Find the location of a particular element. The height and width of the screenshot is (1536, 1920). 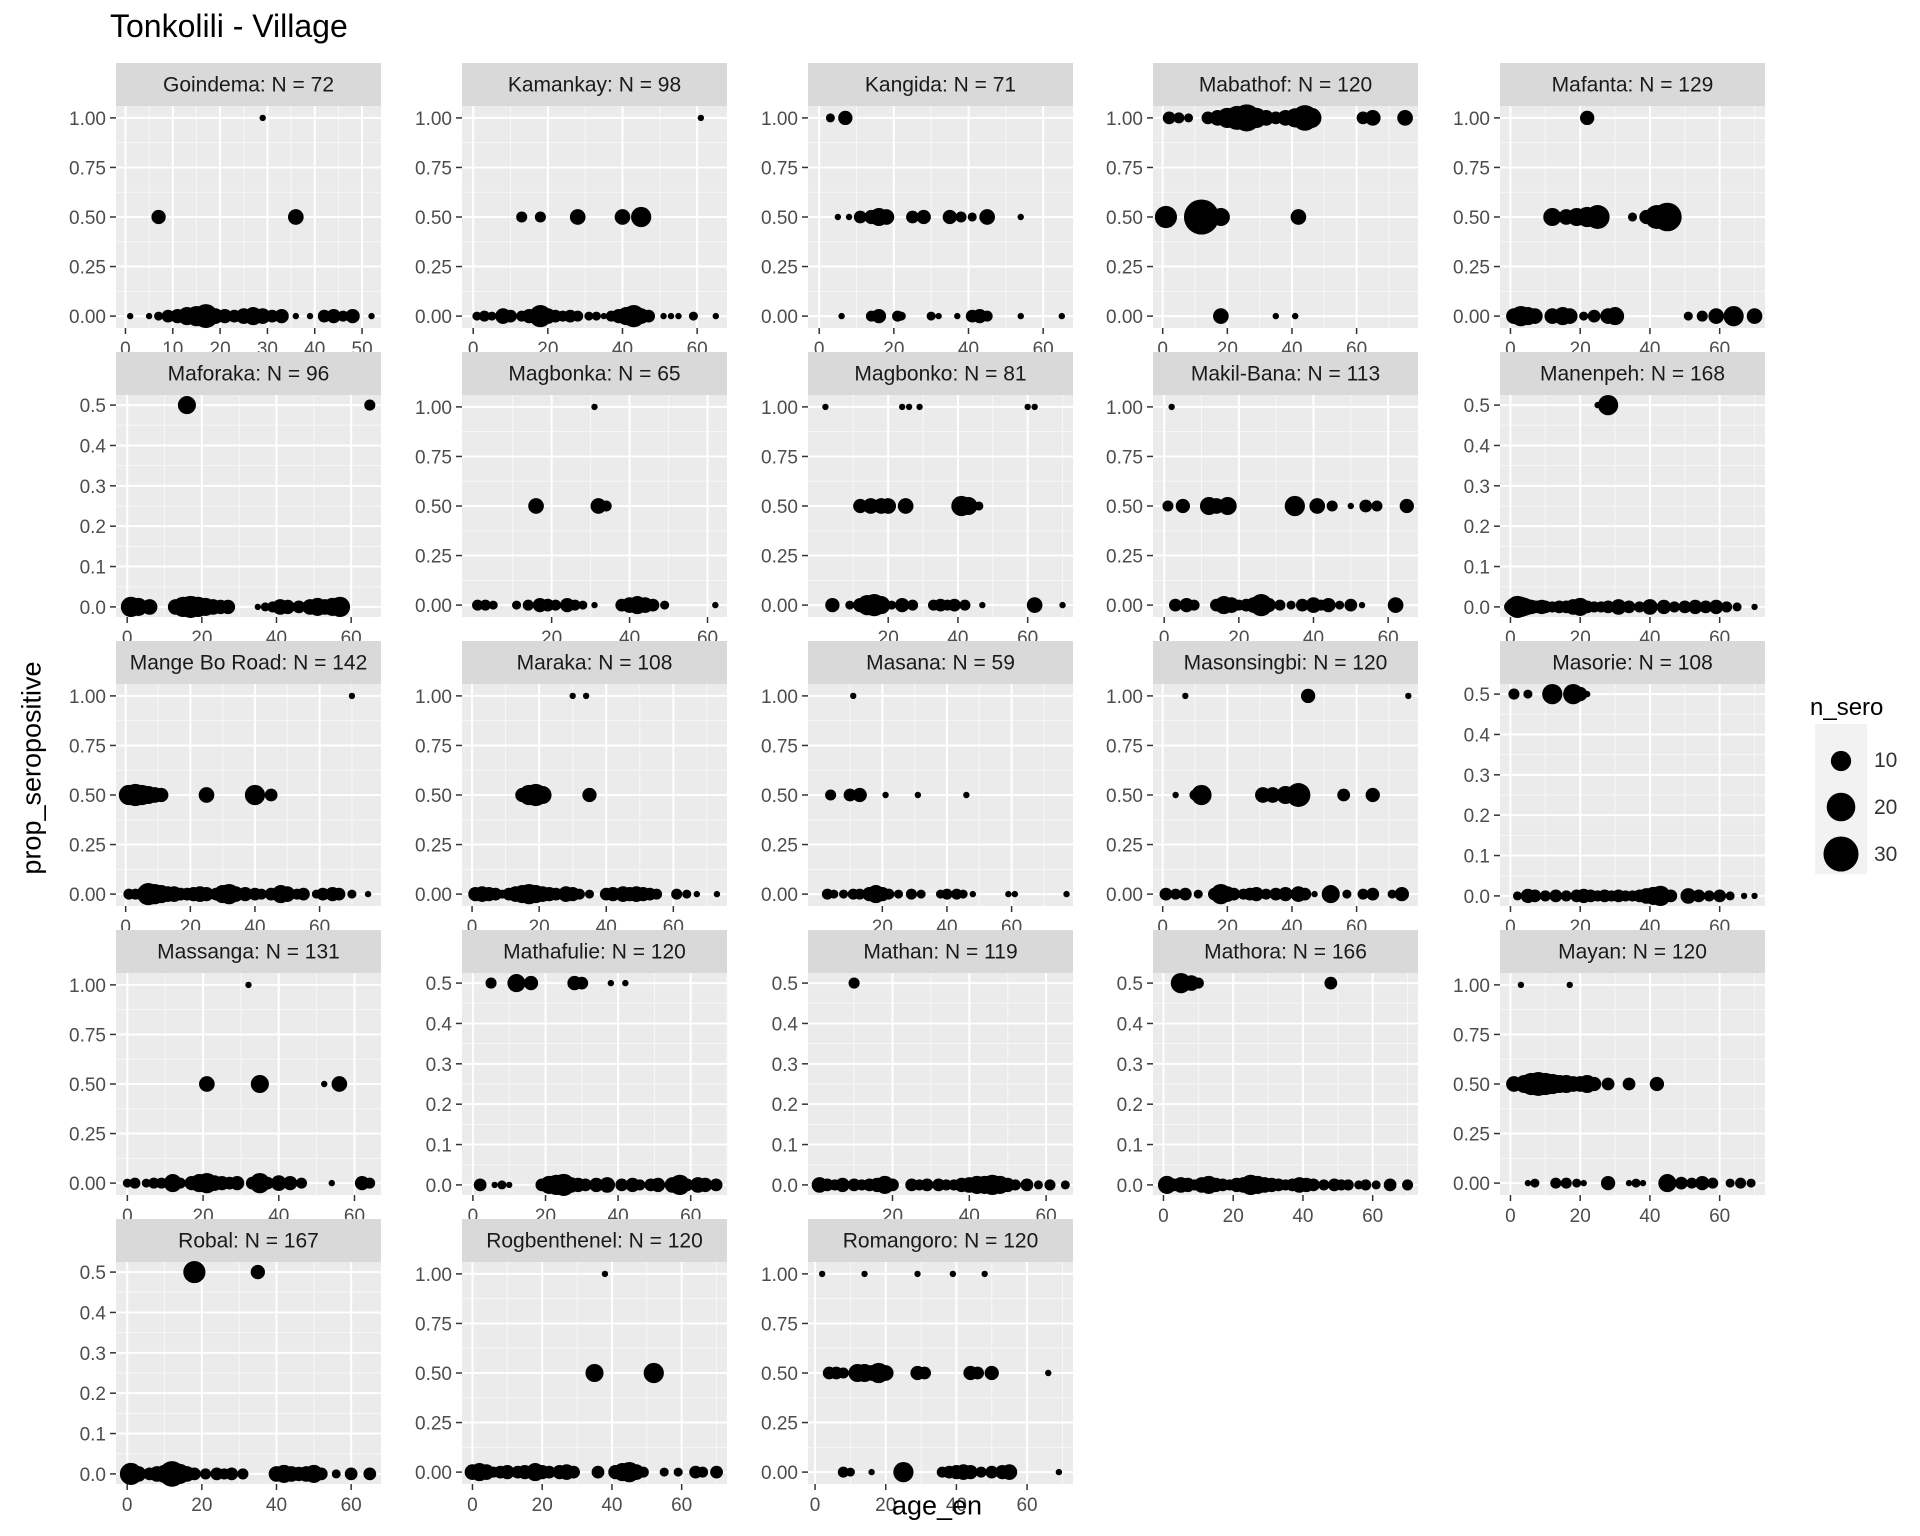

y-tick-label: 0.4 is located at coordinates (1477, 446).